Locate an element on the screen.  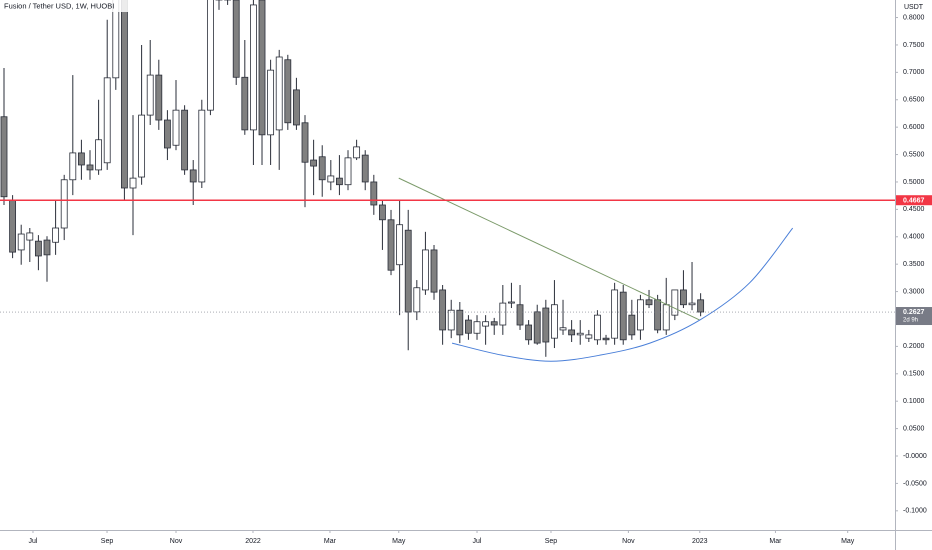
x-tick-label: 2022 is located at coordinates (253, 541).